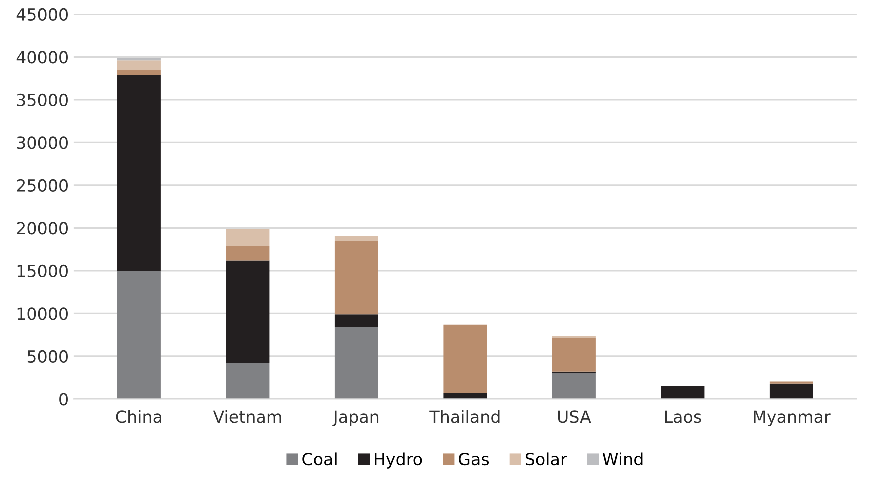 Image resolution: width=870 pixels, height=481 pixels. What do you see at coordinates (792, 418) in the screenshot?
I see `x-tick-label: Myanmar` at bounding box center [792, 418].